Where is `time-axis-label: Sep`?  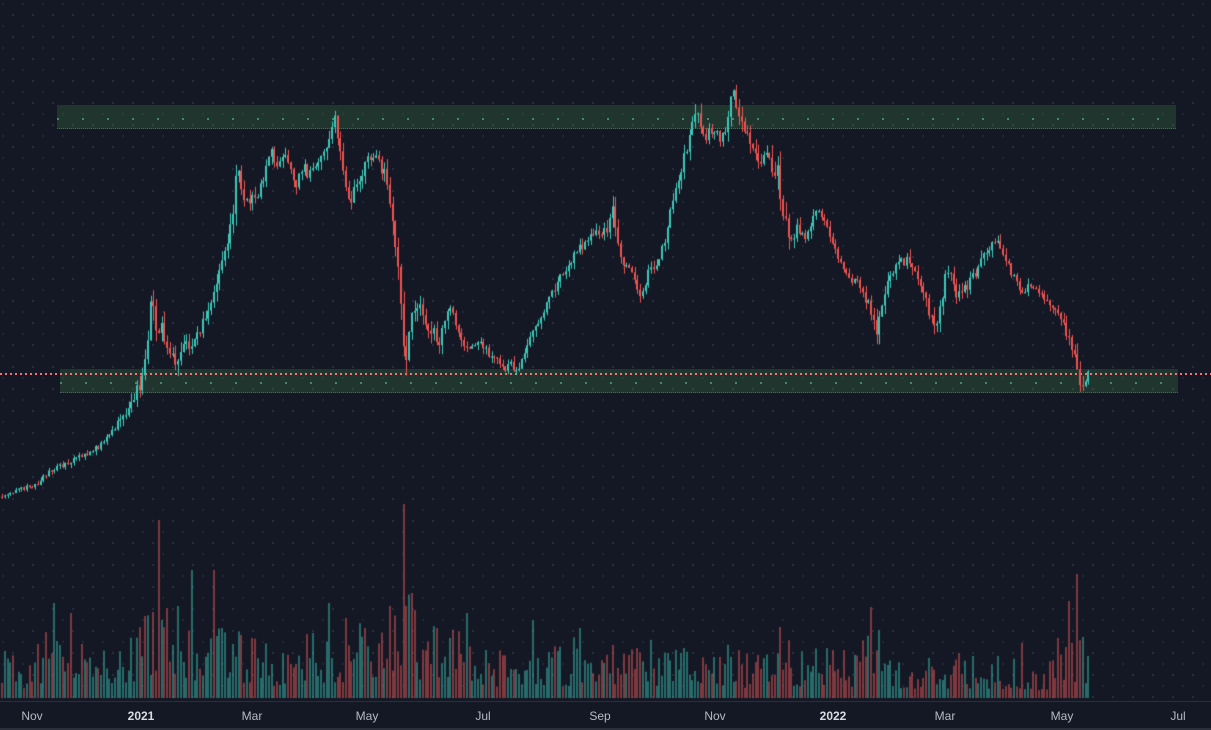 time-axis-label: Sep is located at coordinates (600, 716).